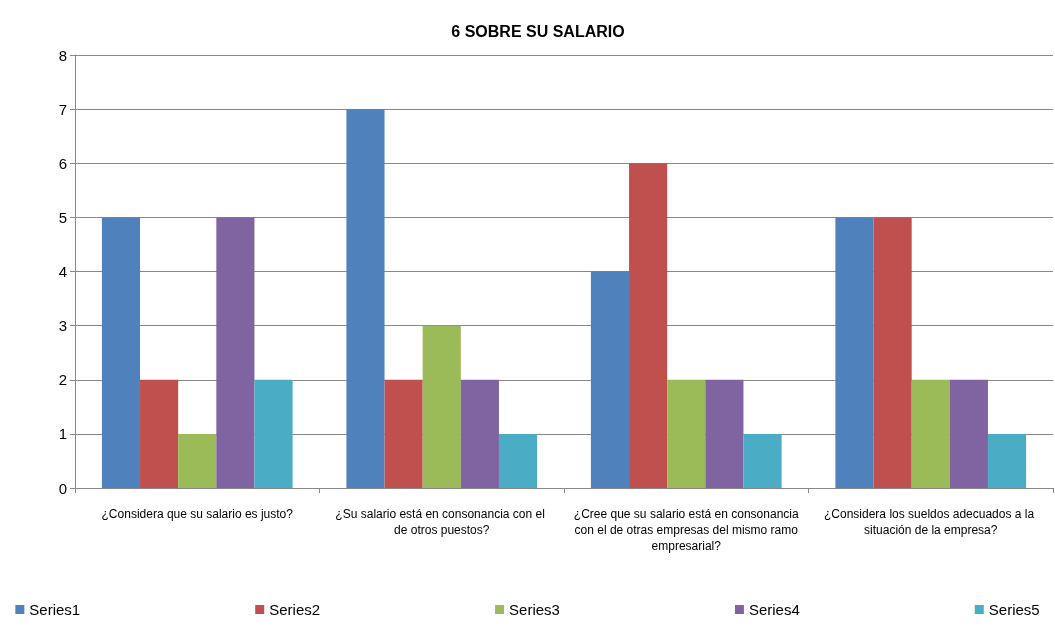 This screenshot has height=630, width=1055. Describe the element at coordinates (62, 55) in the screenshot. I see `y-tick-label: 8` at that location.